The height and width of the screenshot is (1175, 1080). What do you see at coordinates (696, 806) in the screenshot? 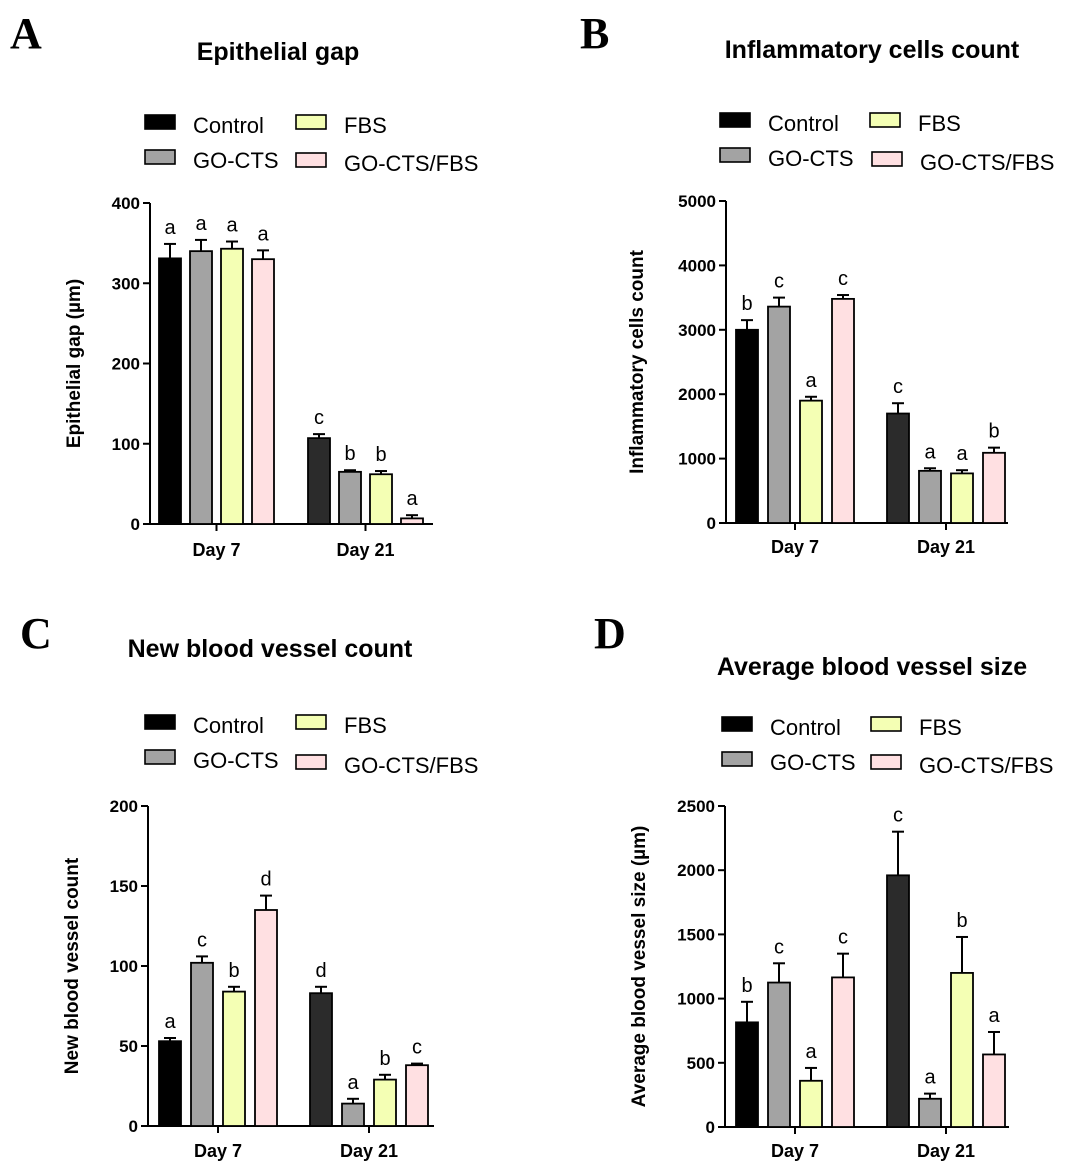
I see `y-tick-label: 2500` at bounding box center [696, 806].